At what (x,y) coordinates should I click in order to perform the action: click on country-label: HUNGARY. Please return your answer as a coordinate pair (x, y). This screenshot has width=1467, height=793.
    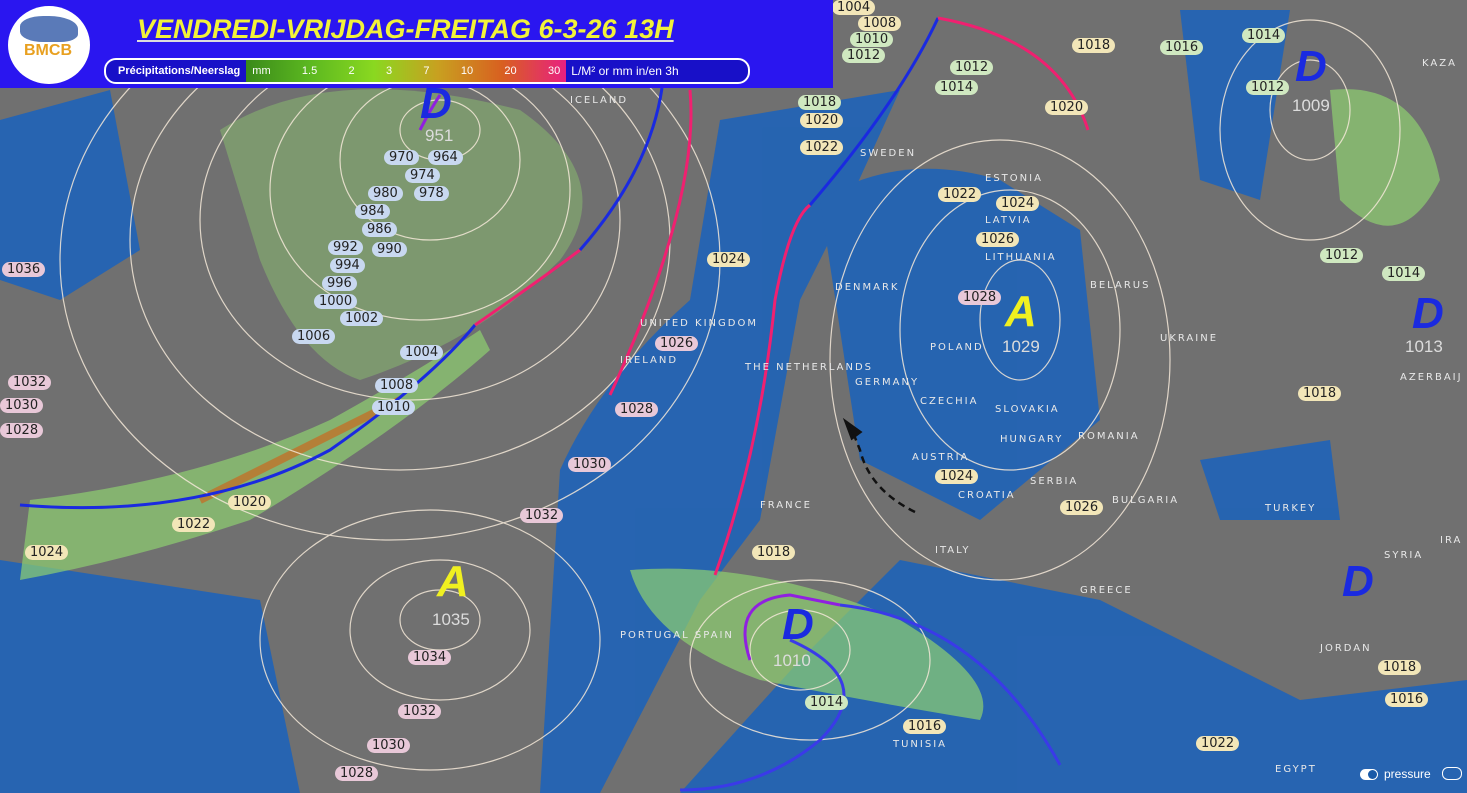
    Looking at the image, I should click on (1032, 439).